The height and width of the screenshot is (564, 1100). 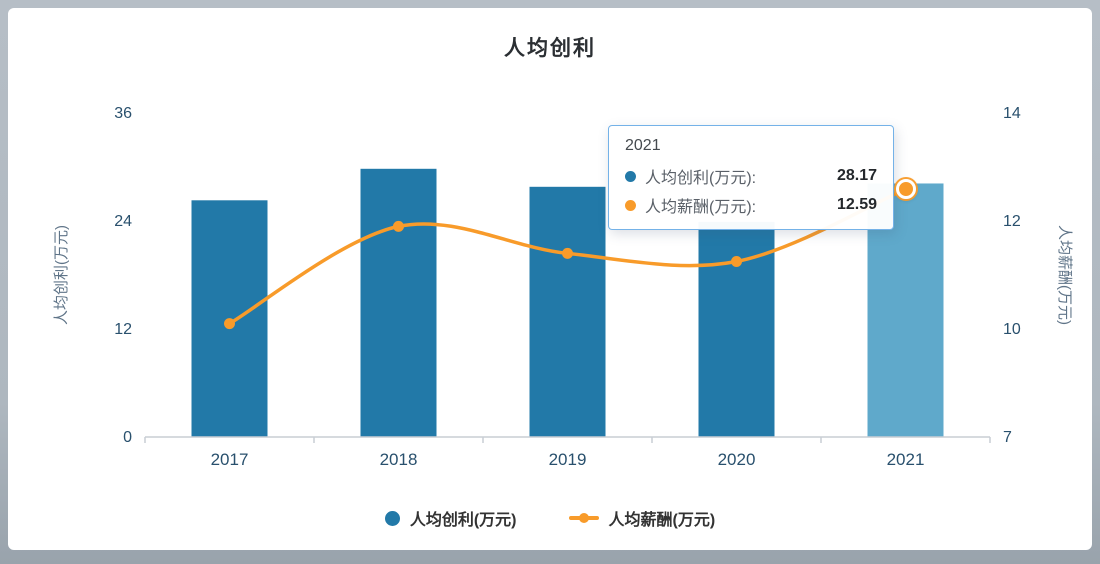 I want to click on highlighted-line-point, so click(x=905, y=189).